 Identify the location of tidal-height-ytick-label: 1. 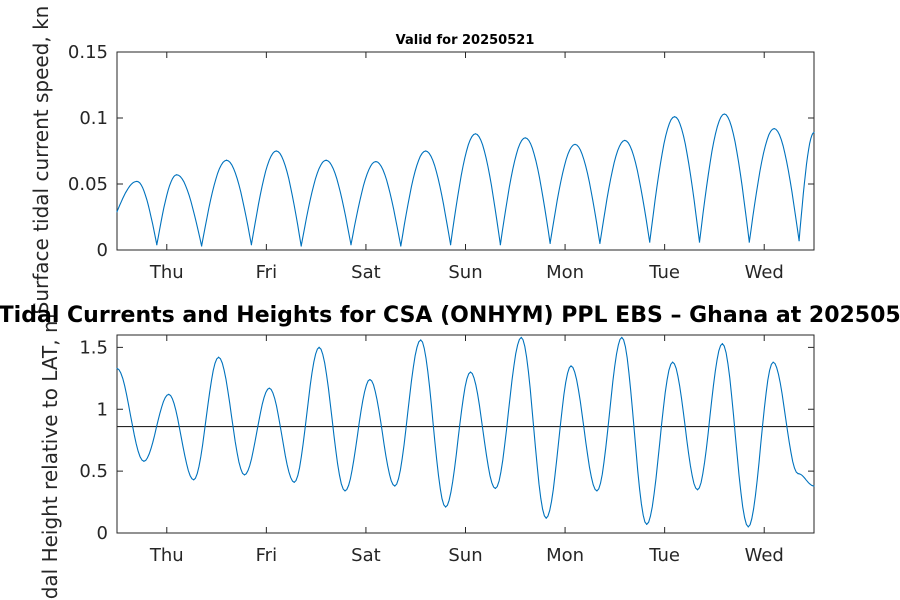
(102, 409).